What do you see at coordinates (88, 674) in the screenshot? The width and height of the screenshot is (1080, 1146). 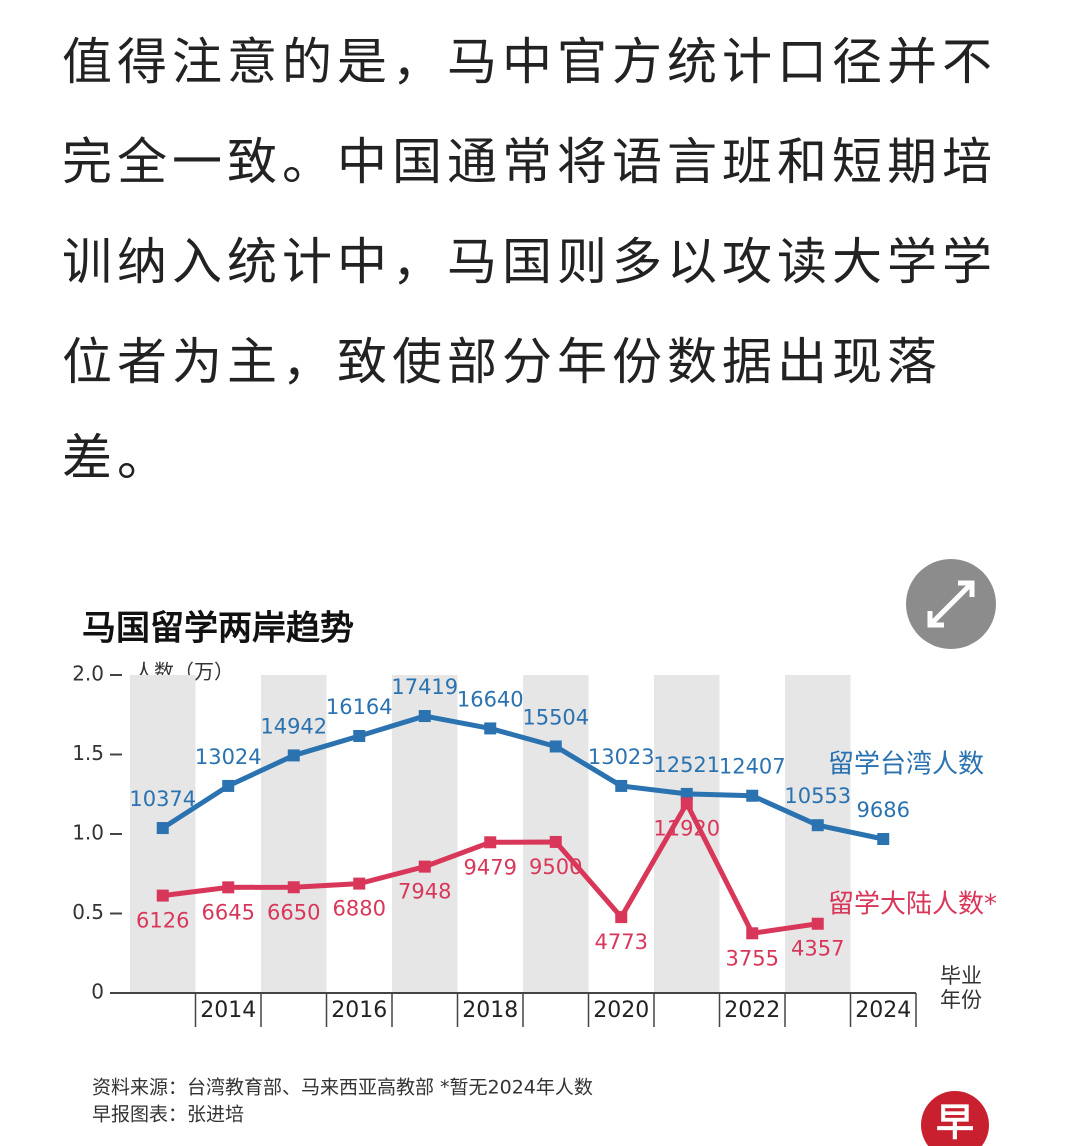 I see `y-tick-label: 2.0` at bounding box center [88, 674].